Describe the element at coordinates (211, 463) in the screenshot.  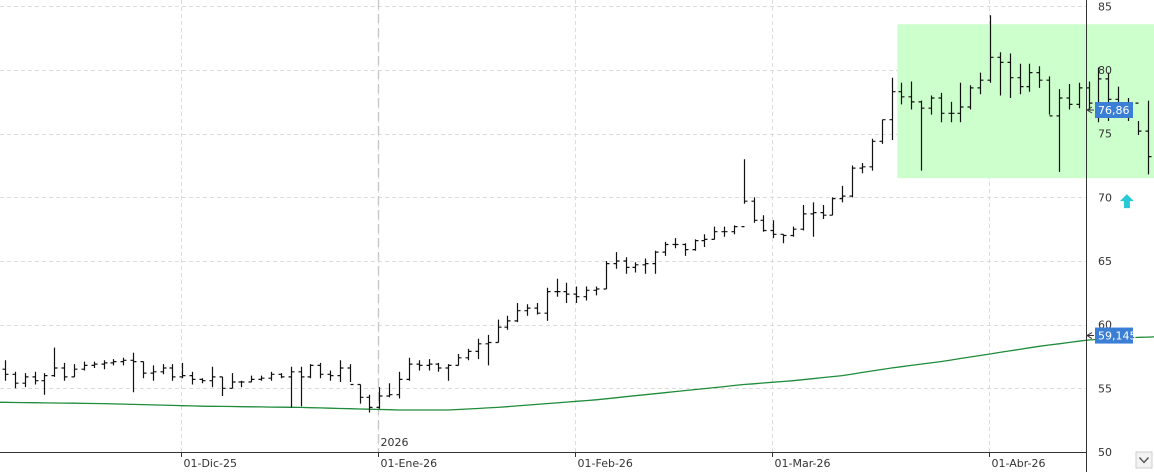
I see `x-tick-label: 01-Dic-25` at that location.